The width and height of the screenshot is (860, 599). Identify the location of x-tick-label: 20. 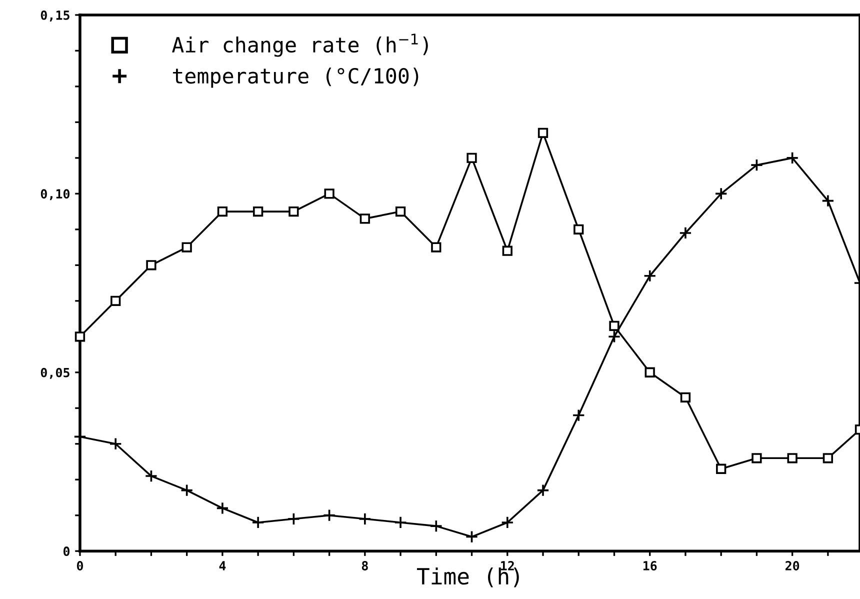
(793, 565).